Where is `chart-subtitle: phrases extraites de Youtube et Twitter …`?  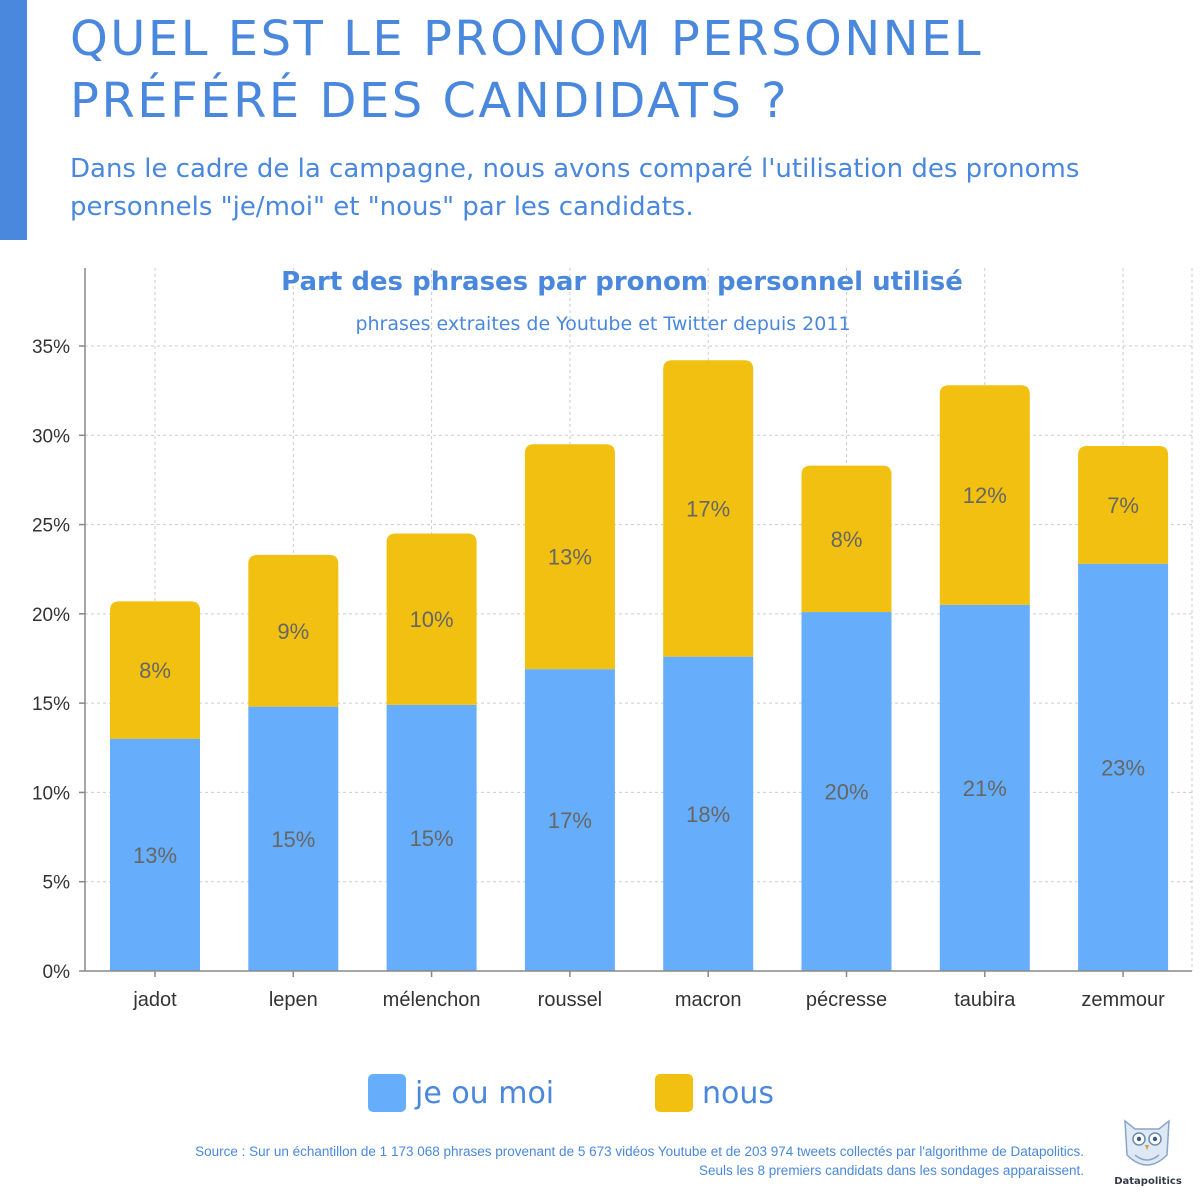 chart-subtitle: phrases extraites de Youtube et Twitter … is located at coordinates (602, 324).